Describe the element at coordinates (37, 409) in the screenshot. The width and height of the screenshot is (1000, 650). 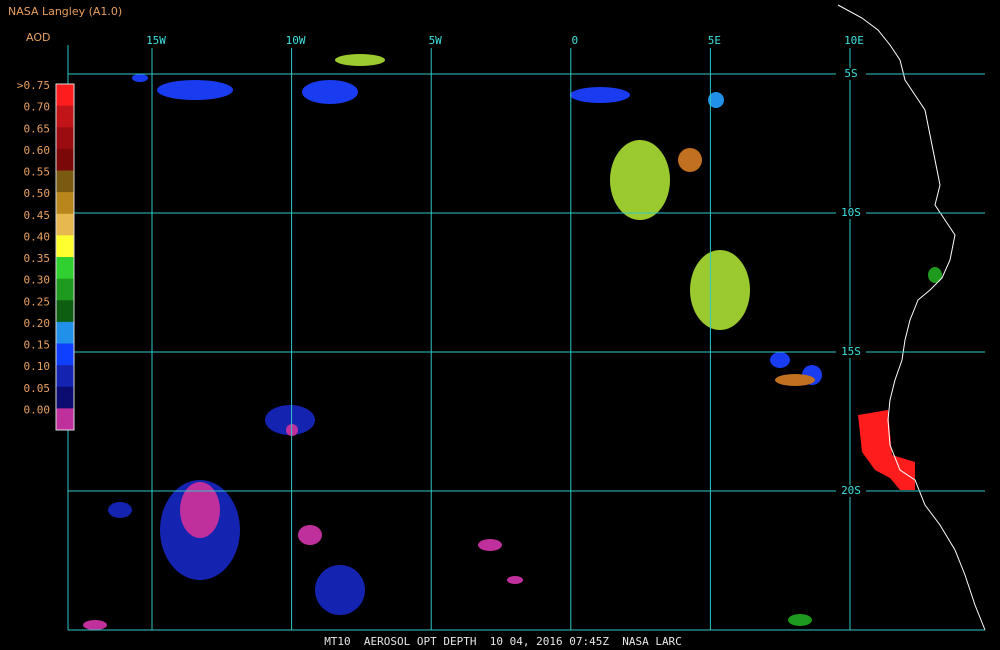
I see `colorbar-label: 0.00` at that location.